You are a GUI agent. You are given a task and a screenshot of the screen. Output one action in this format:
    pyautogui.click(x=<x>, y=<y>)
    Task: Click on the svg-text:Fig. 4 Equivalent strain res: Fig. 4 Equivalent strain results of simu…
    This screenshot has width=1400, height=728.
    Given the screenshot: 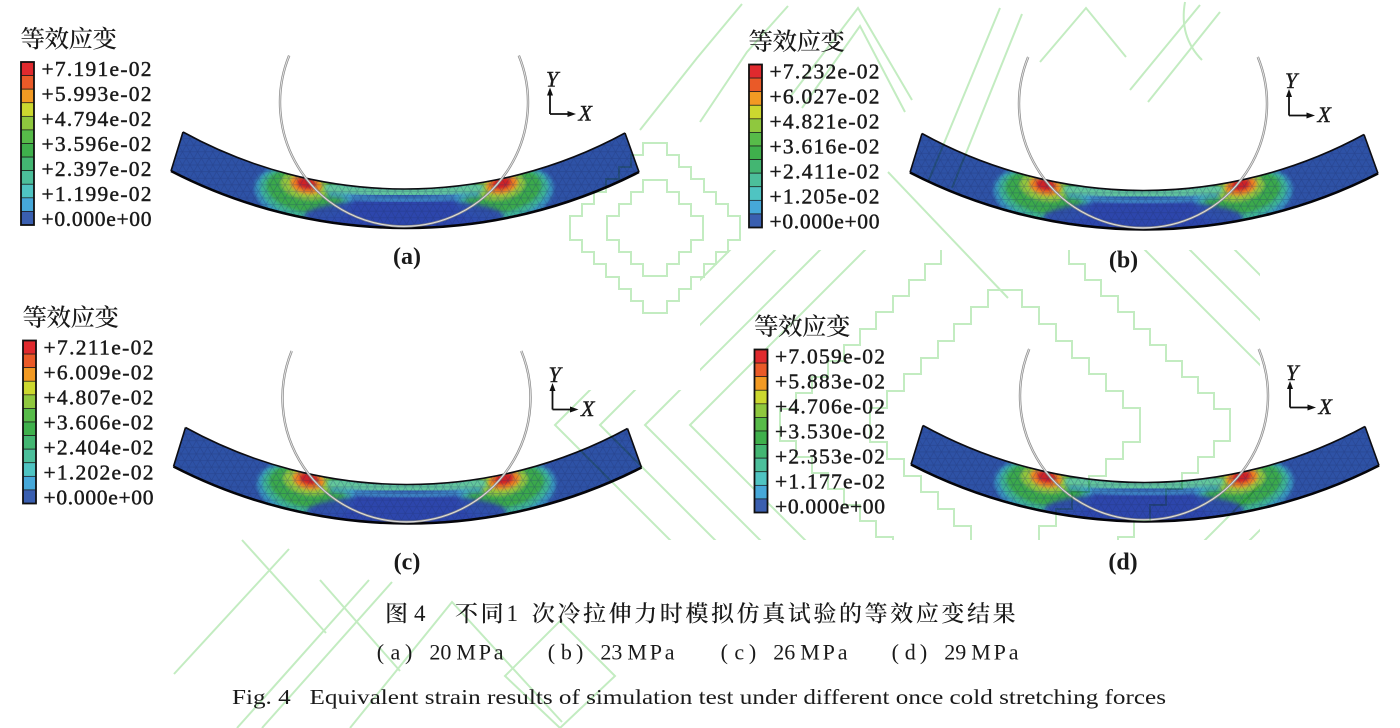 What is the action you would take?
    pyautogui.click(x=699, y=697)
    